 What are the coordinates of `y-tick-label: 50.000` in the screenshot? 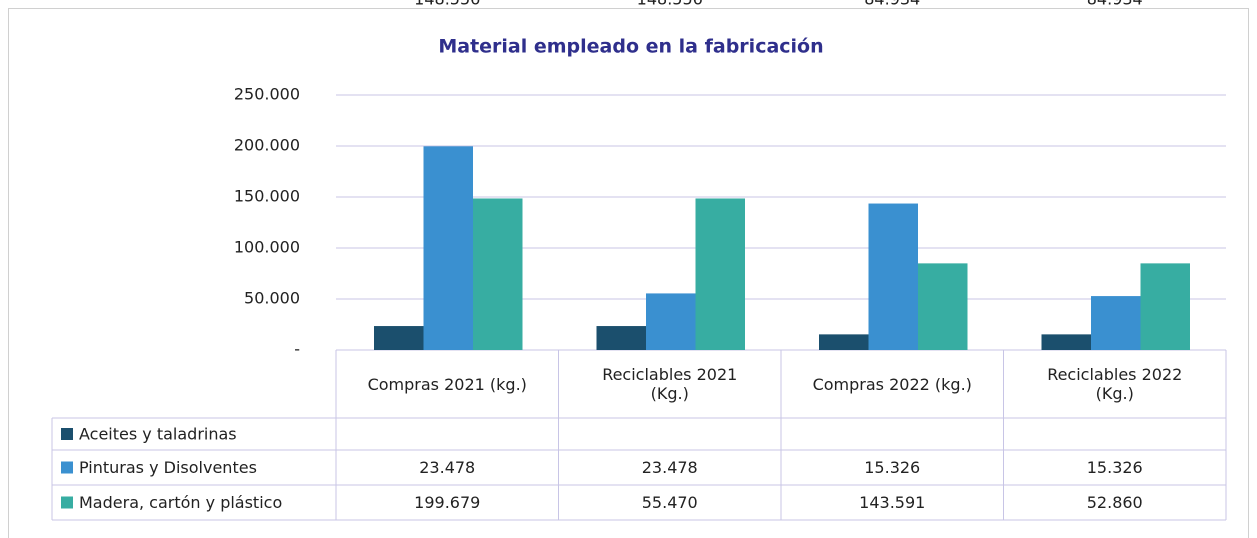 It's located at (272, 298).